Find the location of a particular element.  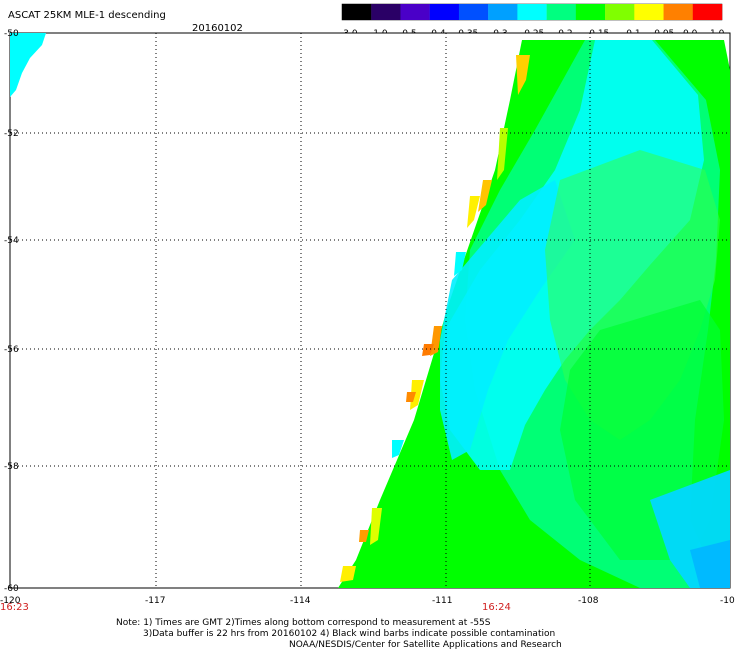

plot-date: 20160102 is located at coordinates (217, 28).